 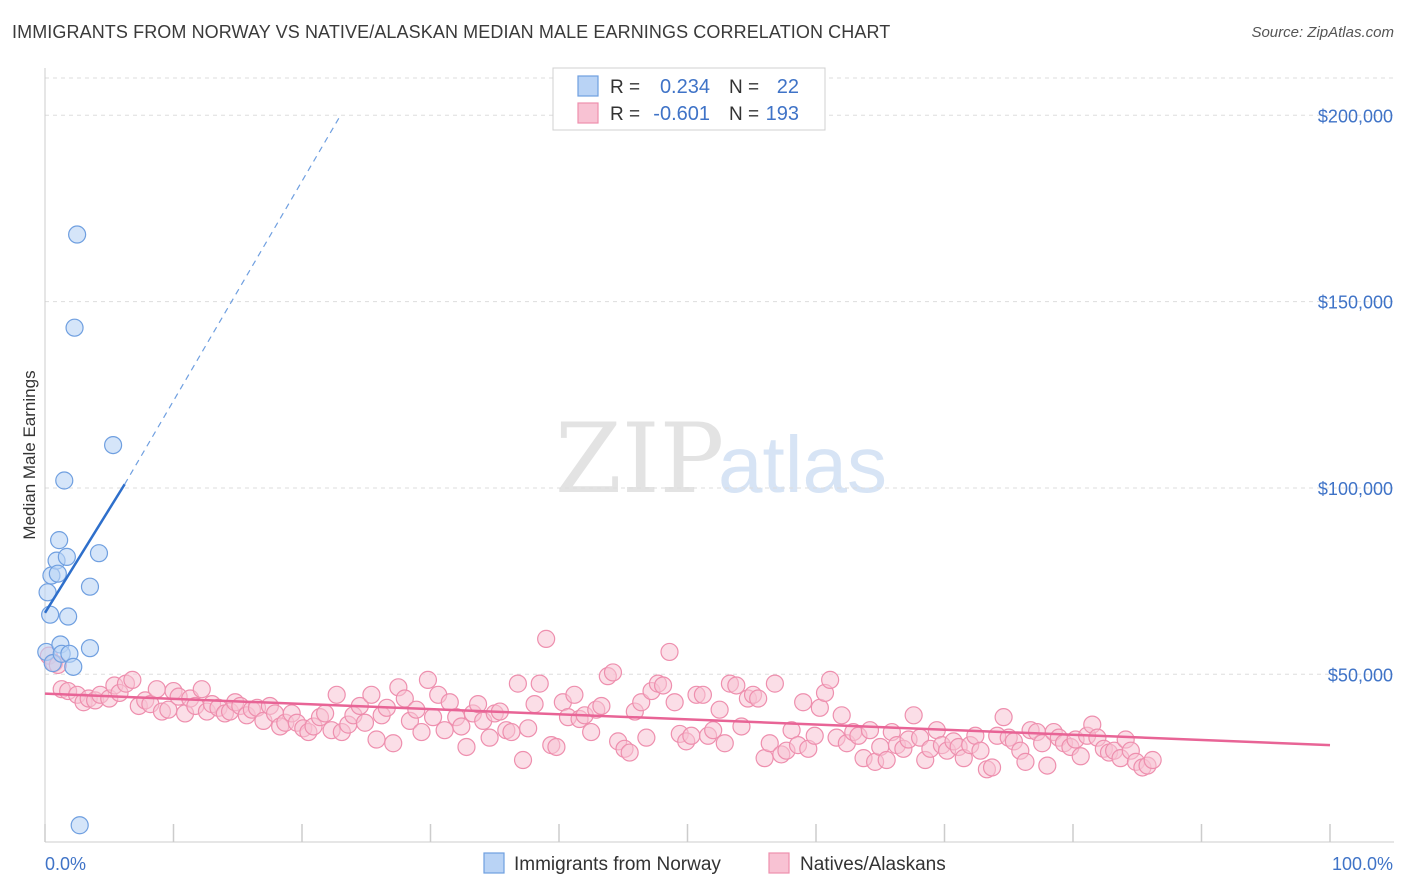 What do you see at coordinates (1362, 864) in the screenshot?
I see `x-tick-label: 100.0%` at bounding box center [1362, 864].